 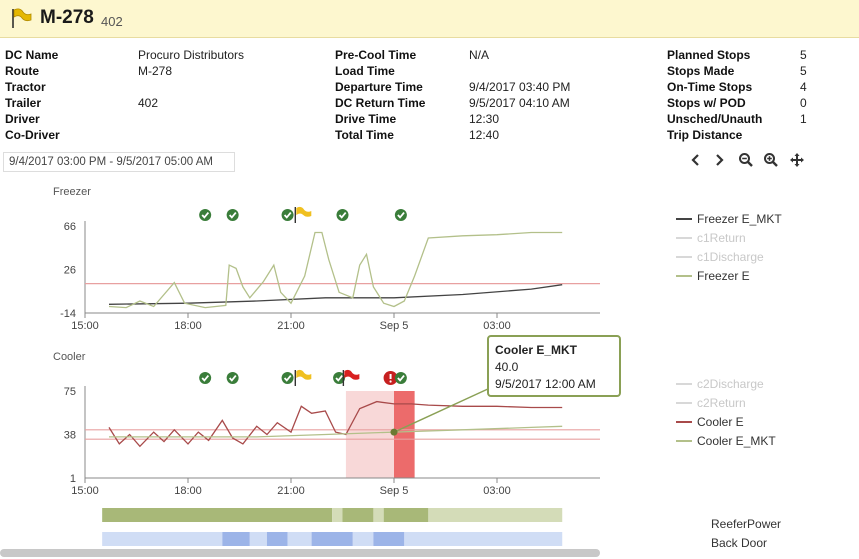 I want to click on detail-label: Drive Time, so click(x=366, y=119).